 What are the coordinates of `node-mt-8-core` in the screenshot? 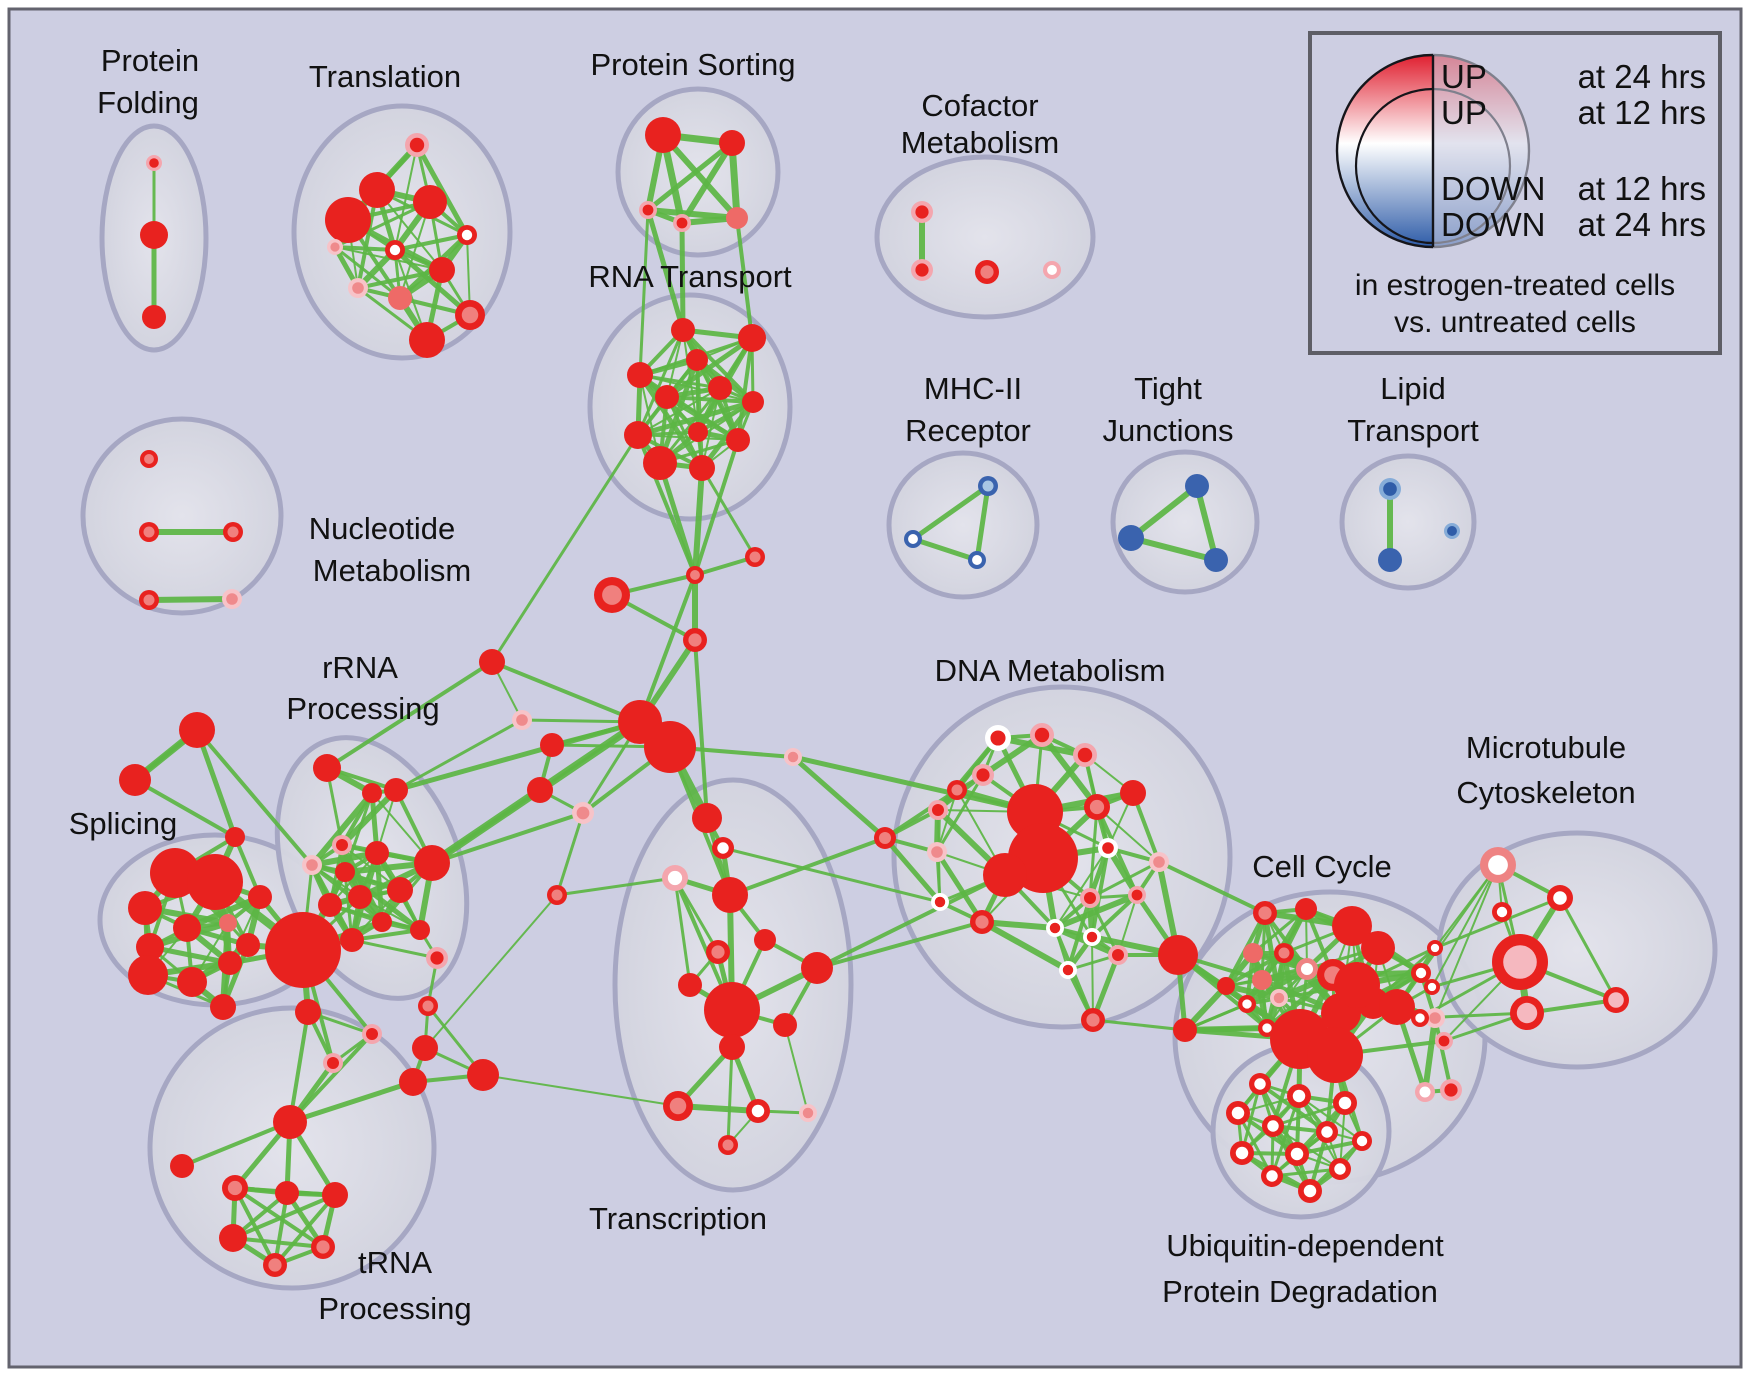 It's located at (1420, 1018).